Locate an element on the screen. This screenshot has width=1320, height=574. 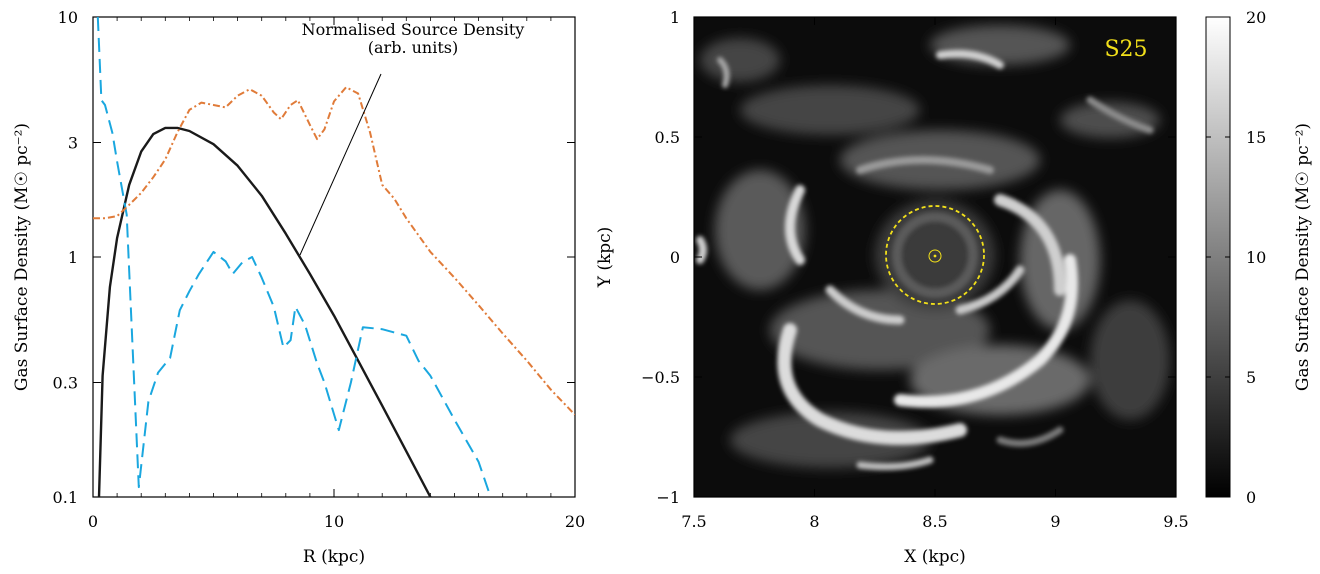
right-x-axis-label: X (kpc) is located at coordinates (934, 557).